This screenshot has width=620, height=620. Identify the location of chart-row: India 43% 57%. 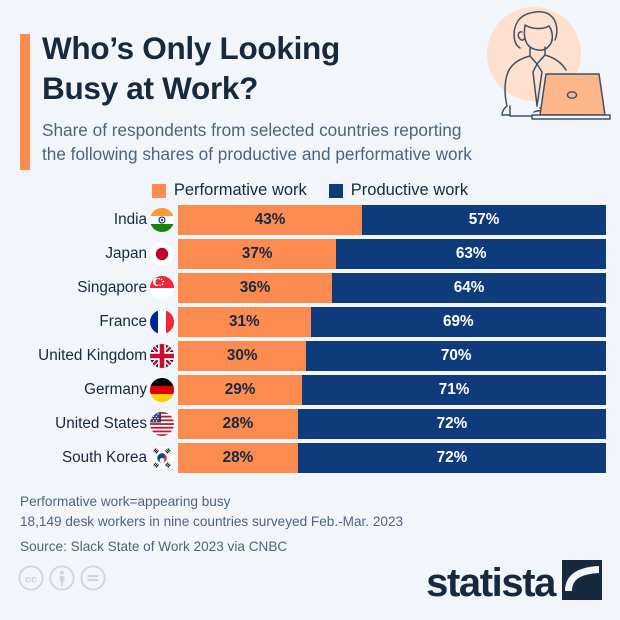
(310, 220).